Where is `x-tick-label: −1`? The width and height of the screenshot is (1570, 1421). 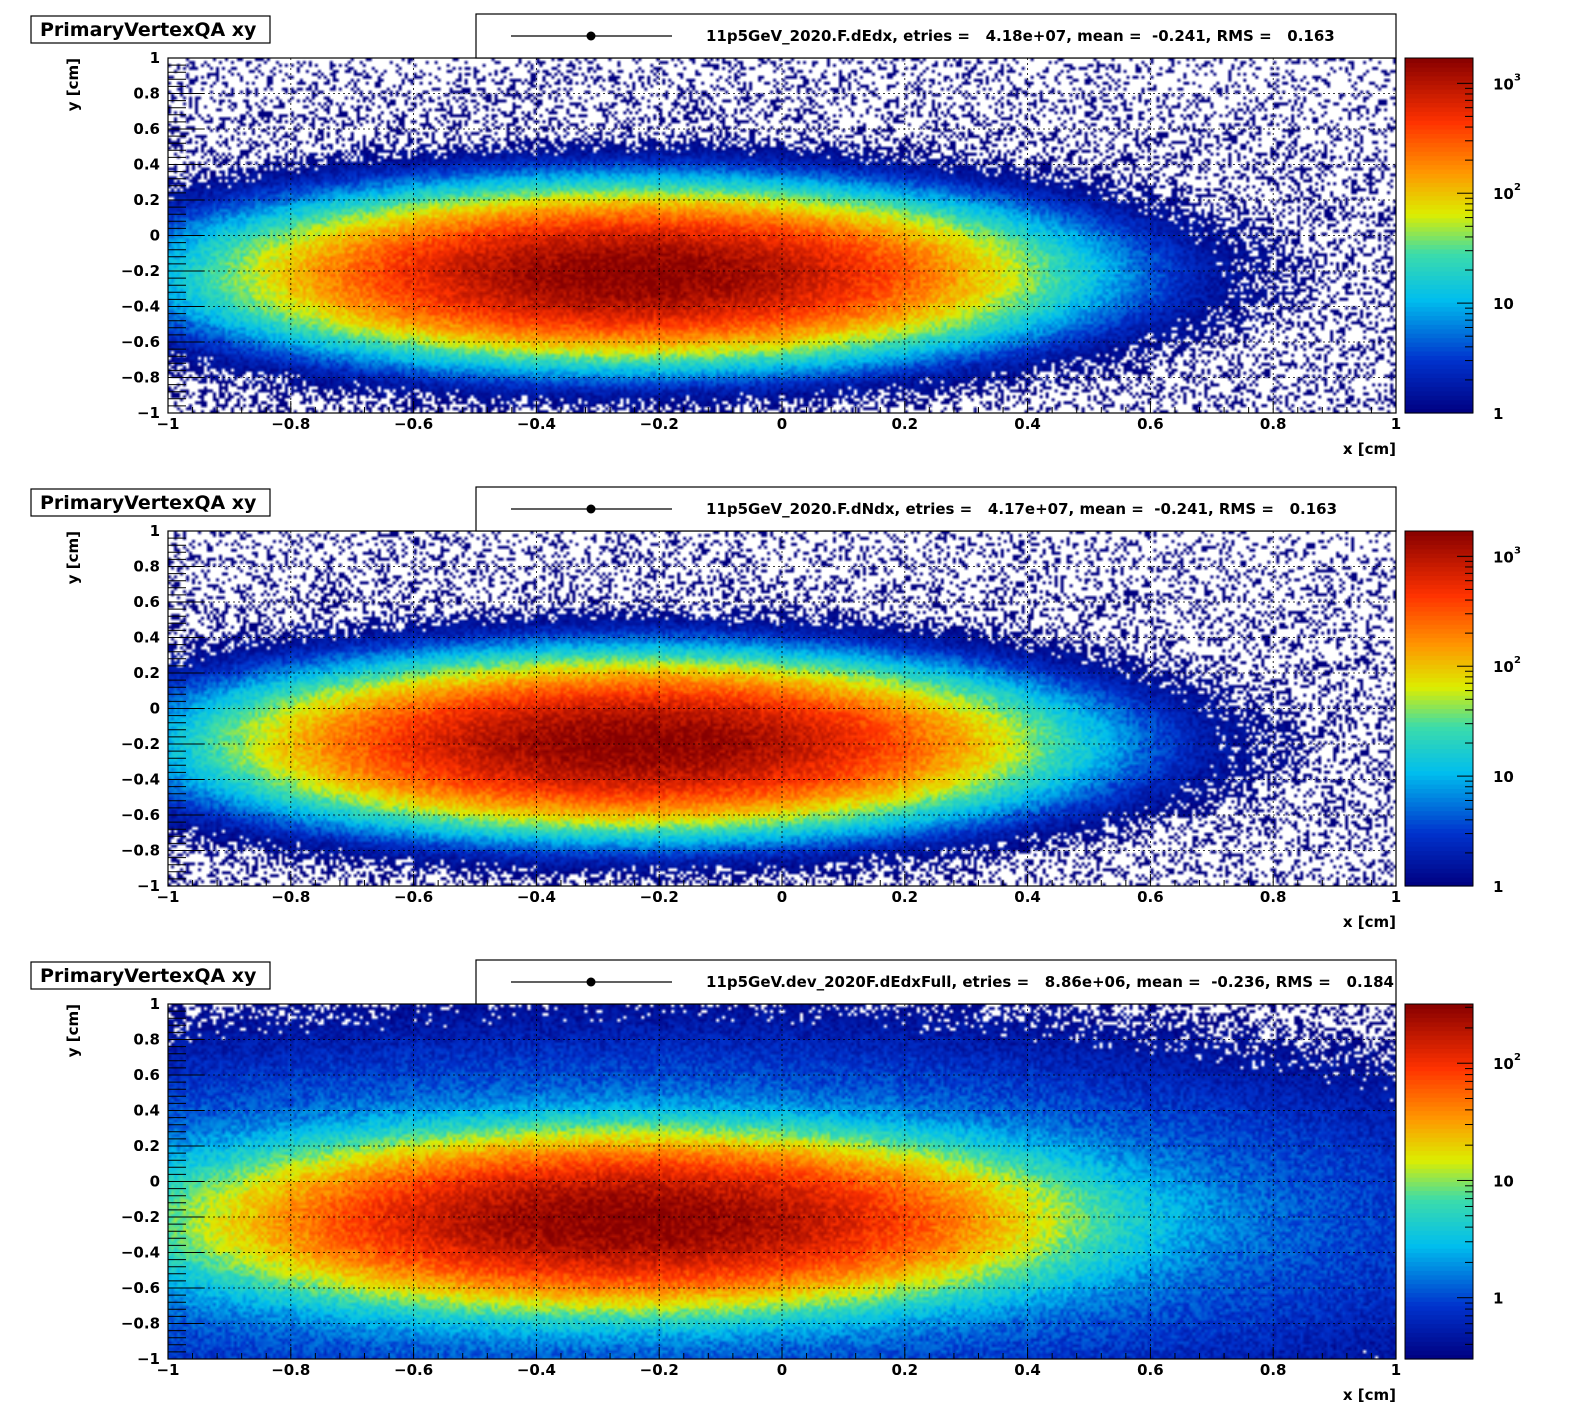 x-tick-label: −1 is located at coordinates (167, 424).